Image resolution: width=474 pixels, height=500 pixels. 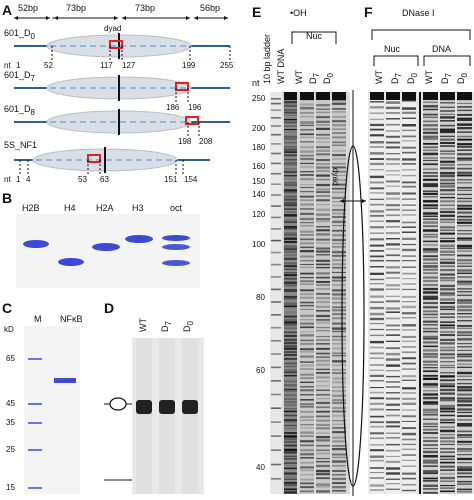 I want to click on row1-pos-255: 255, so click(x=227, y=65).